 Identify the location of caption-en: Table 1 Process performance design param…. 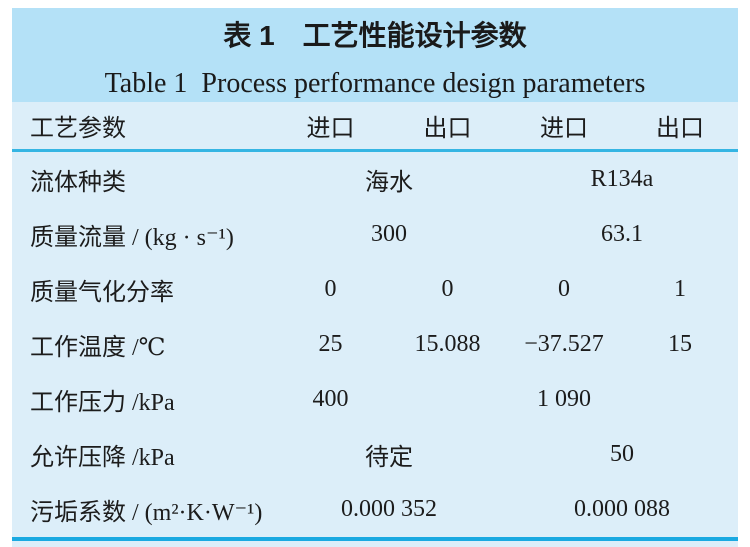
(375, 83).